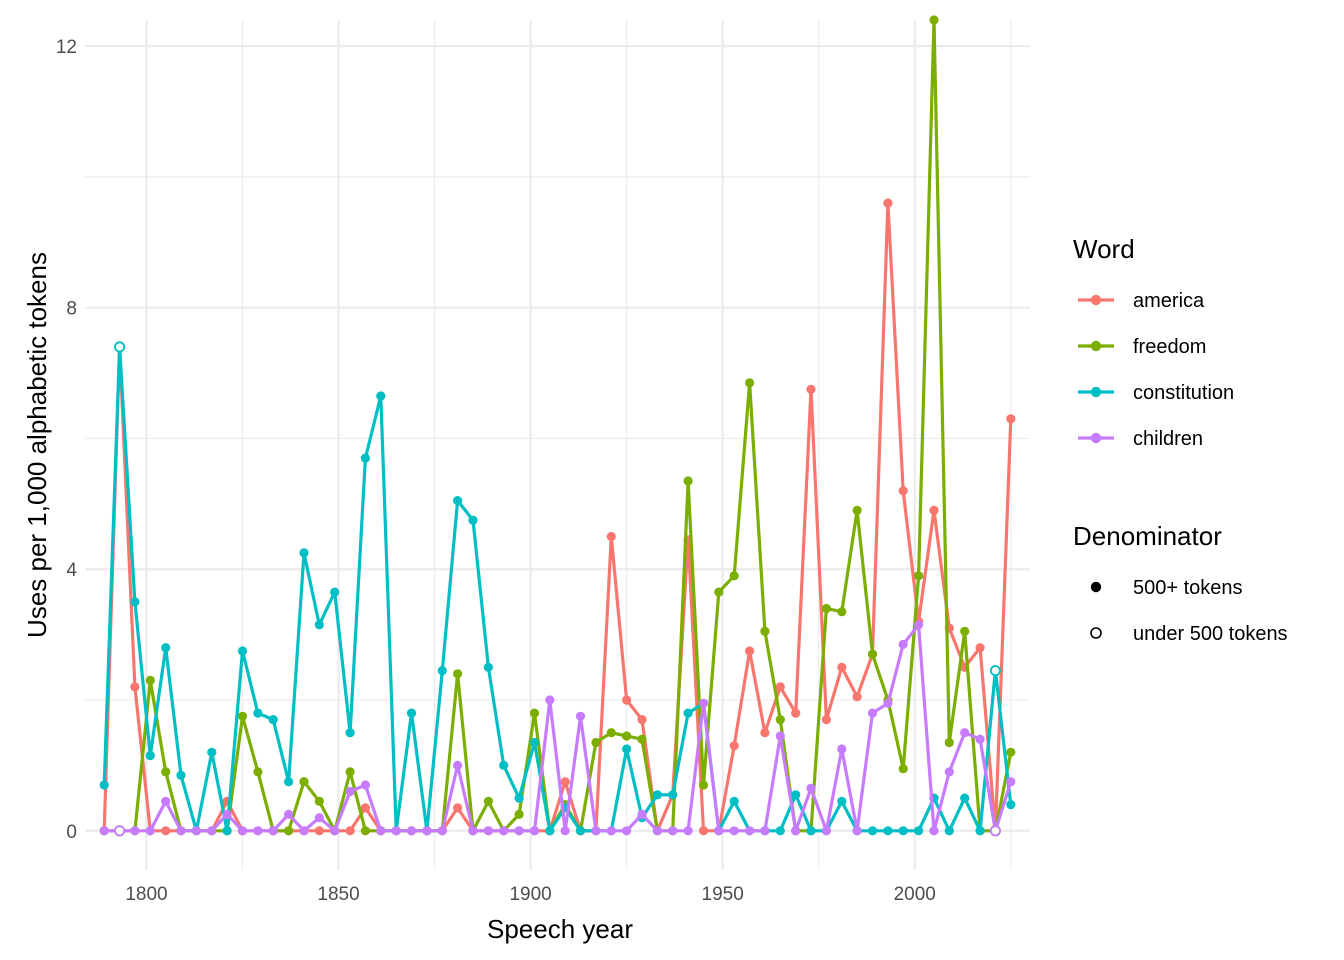 The height and width of the screenshot is (960, 1344). Describe the element at coordinates (1169, 347) in the screenshot. I see `legend-label: freedom` at that location.